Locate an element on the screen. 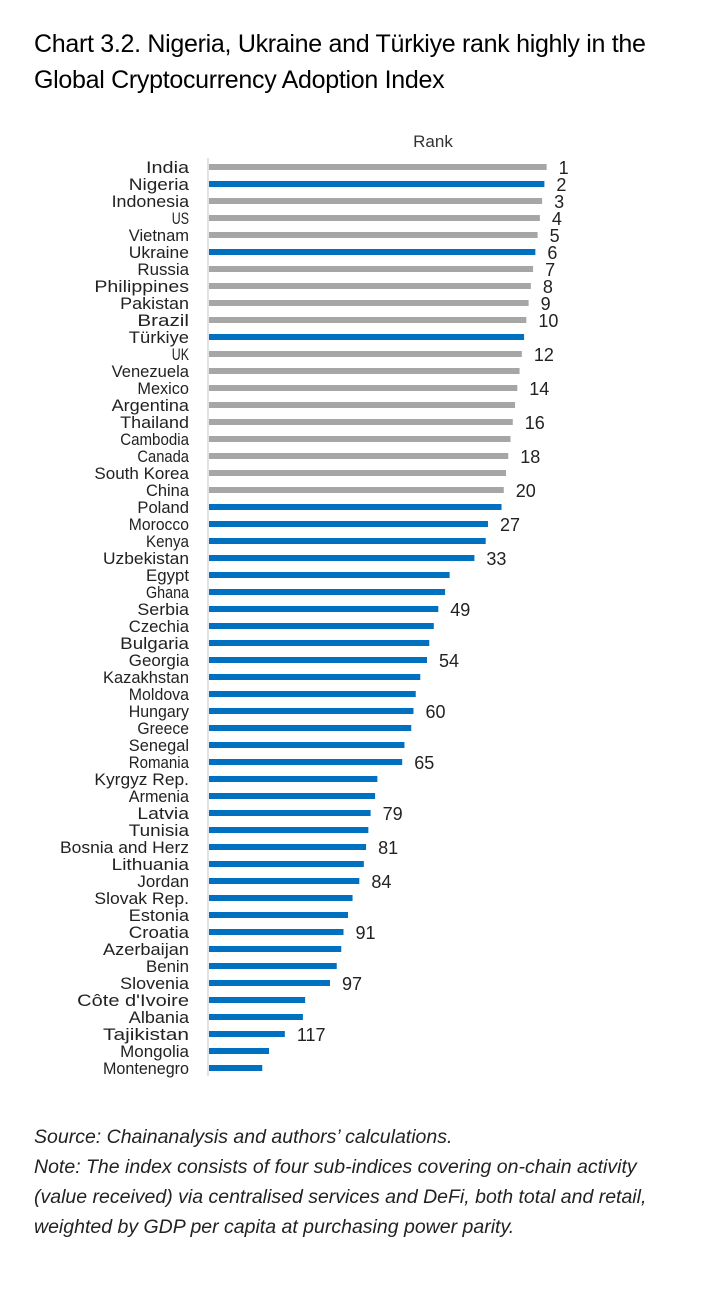  category-label: Cambodia is located at coordinates (155, 440).